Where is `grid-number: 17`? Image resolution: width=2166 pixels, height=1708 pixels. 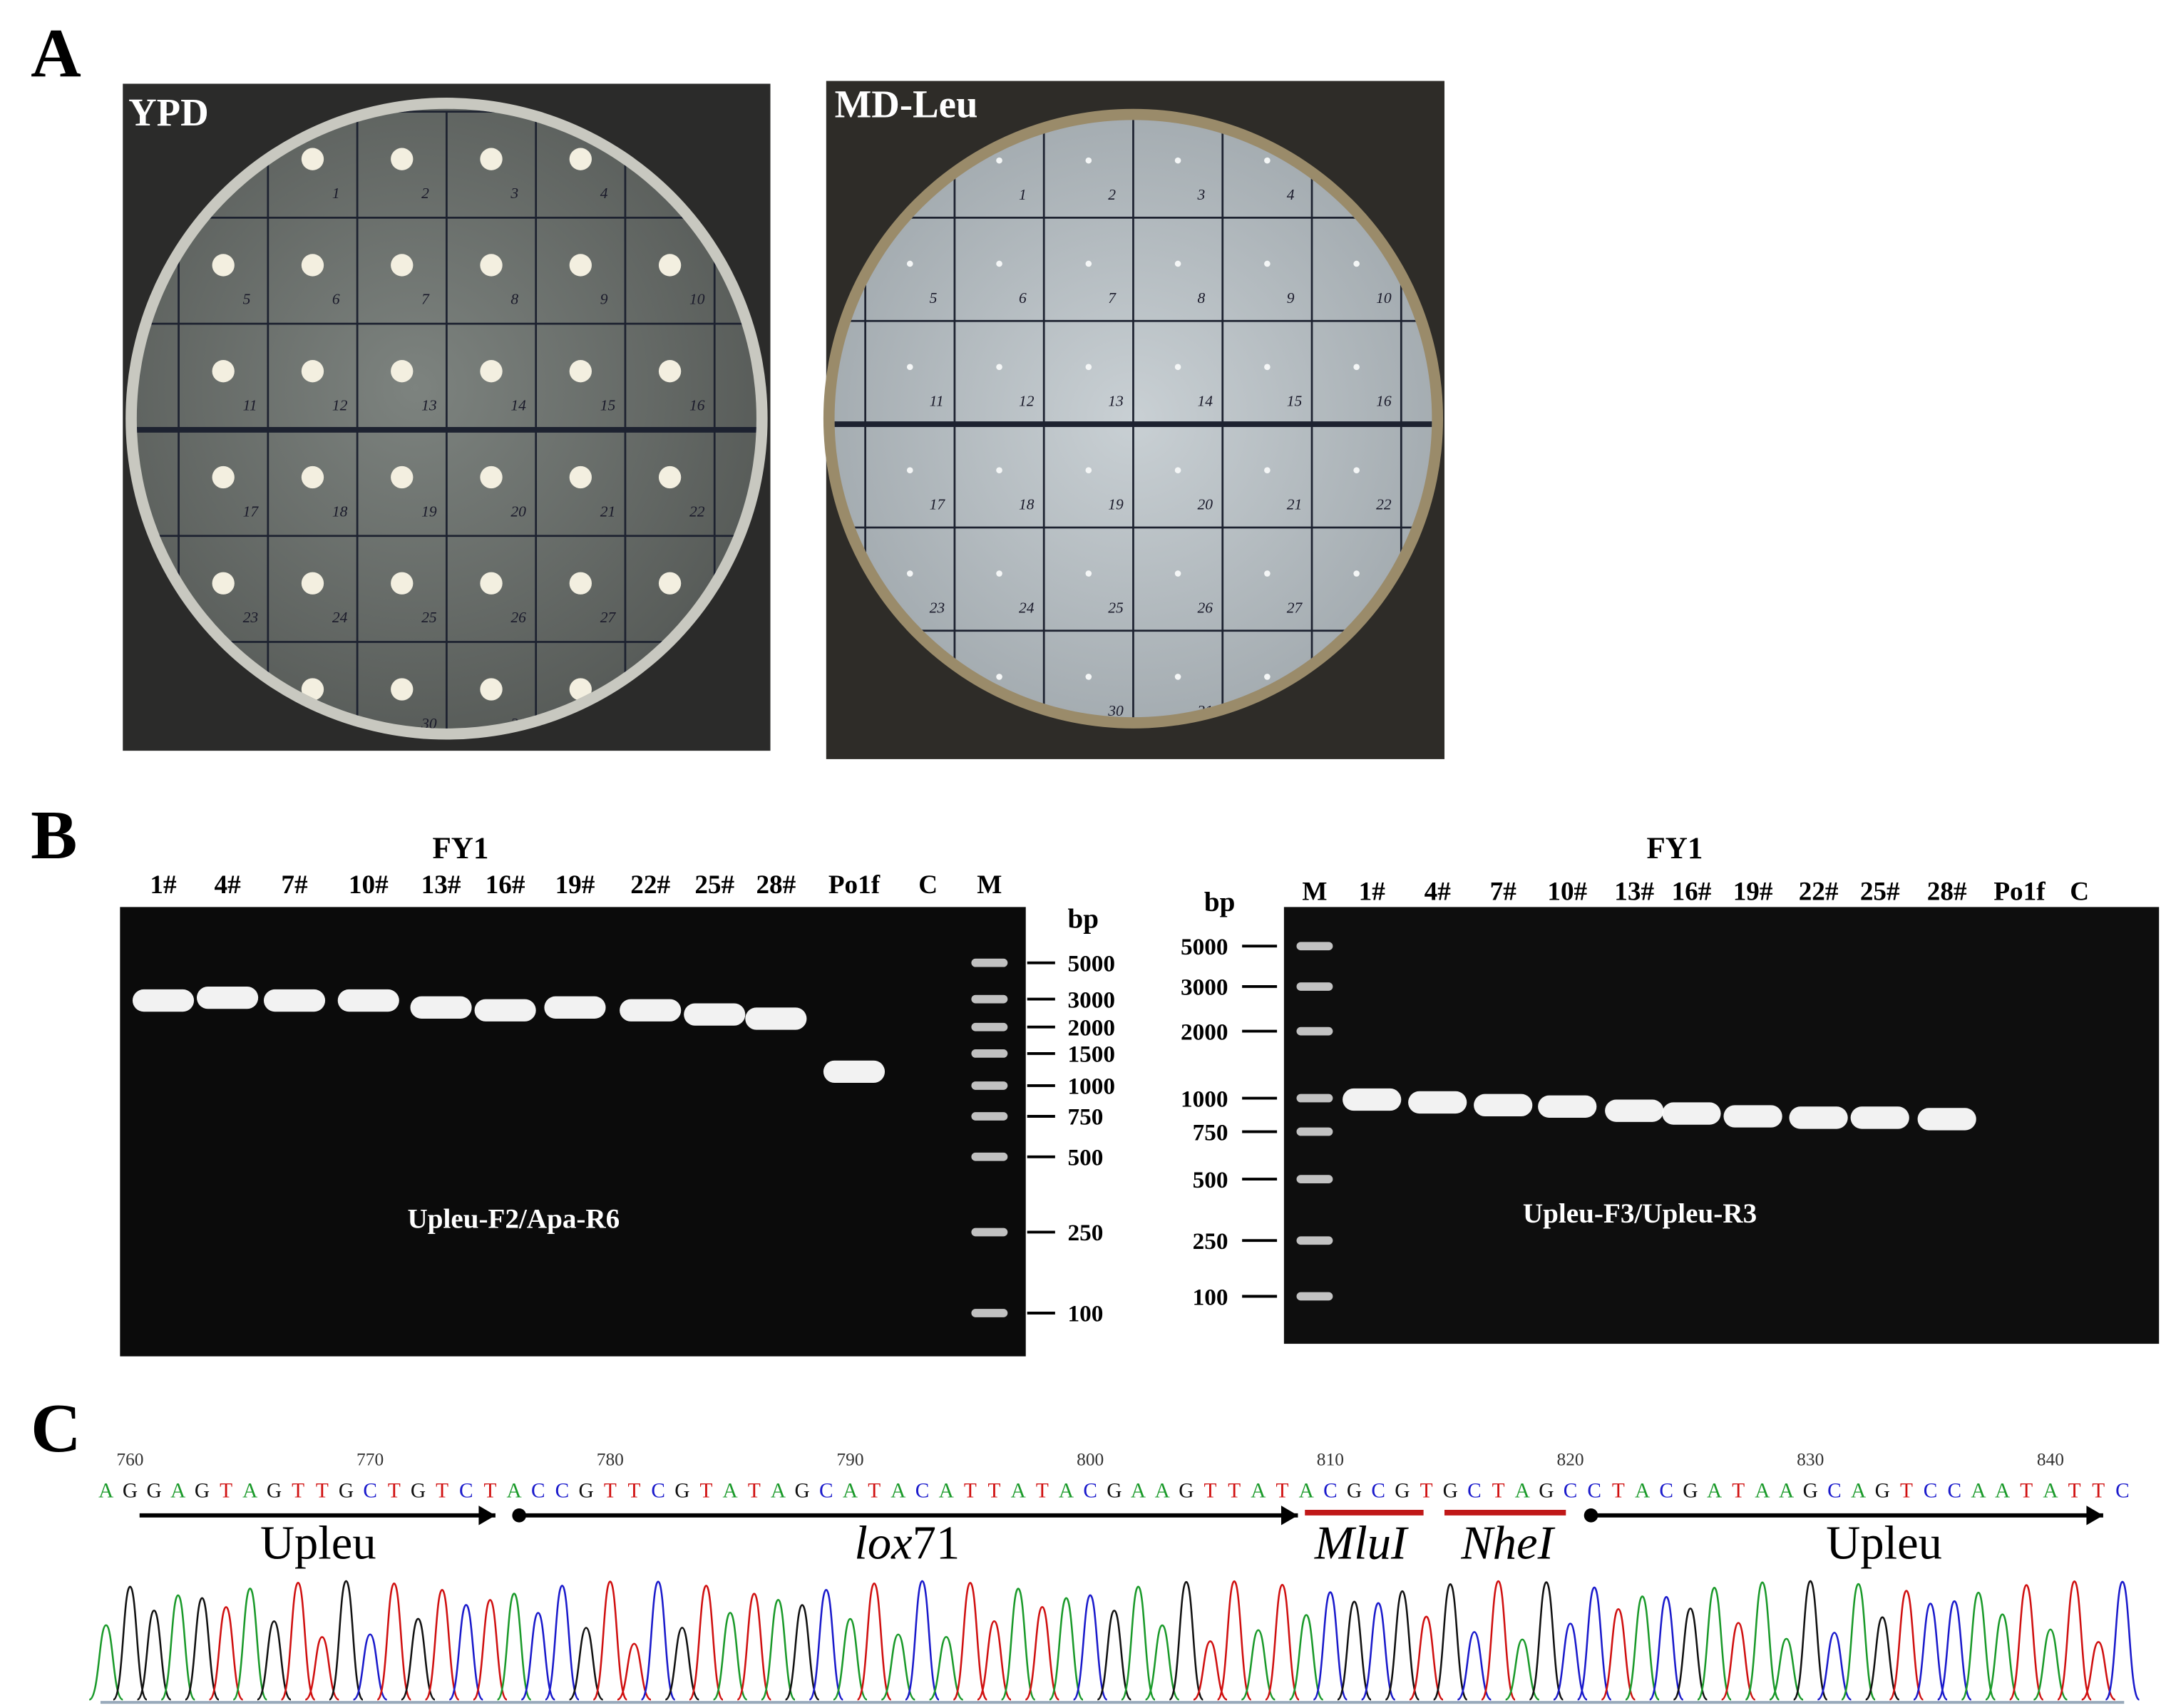 grid-number: 17 is located at coordinates (251, 511).